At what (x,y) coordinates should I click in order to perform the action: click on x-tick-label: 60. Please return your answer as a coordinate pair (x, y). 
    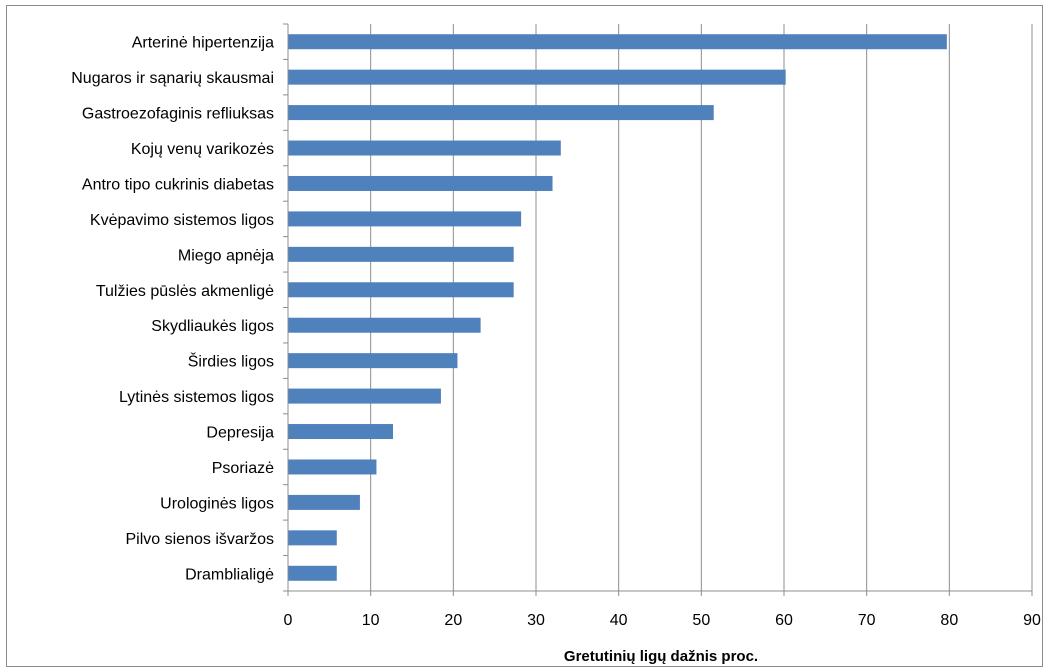
    Looking at the image, I should click on (784, 620).